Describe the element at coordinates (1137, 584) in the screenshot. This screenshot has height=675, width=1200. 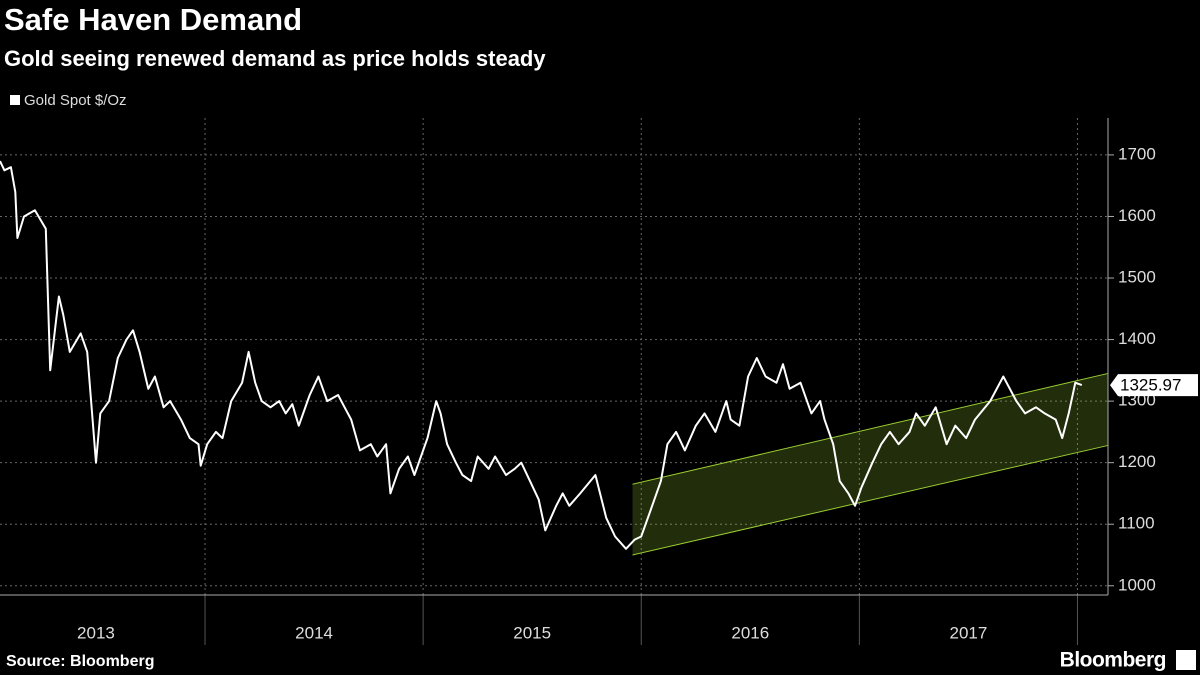
I see `y-tick-label: 1000` at that location.